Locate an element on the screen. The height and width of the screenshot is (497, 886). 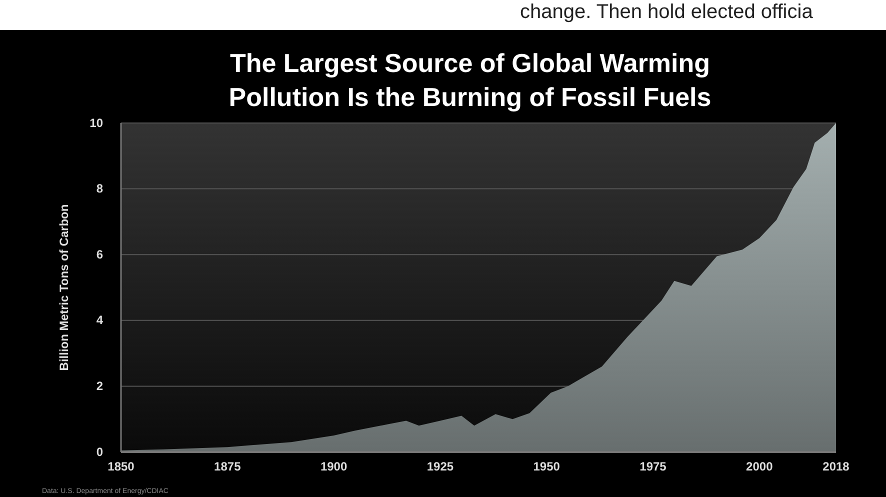
y-tick-label: 10 is located at coordinates (97, 123).